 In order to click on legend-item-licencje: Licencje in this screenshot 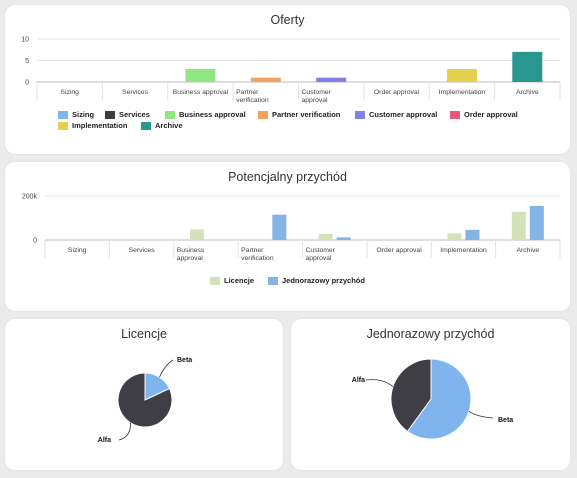, I will do `click(232, 280)`.